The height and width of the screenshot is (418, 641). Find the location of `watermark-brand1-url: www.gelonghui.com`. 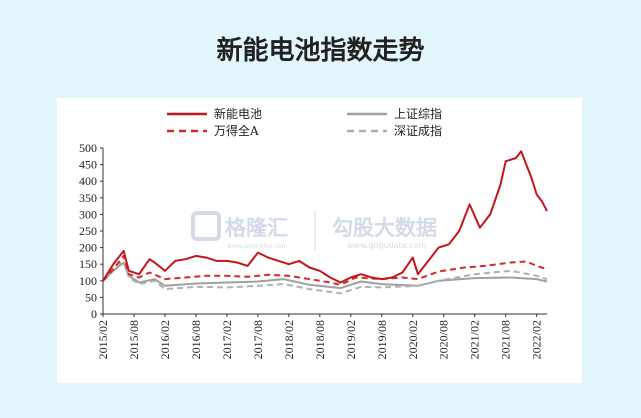

watermark-brand1-url: www.gelonghui.com is located at coordinates (257, 246).